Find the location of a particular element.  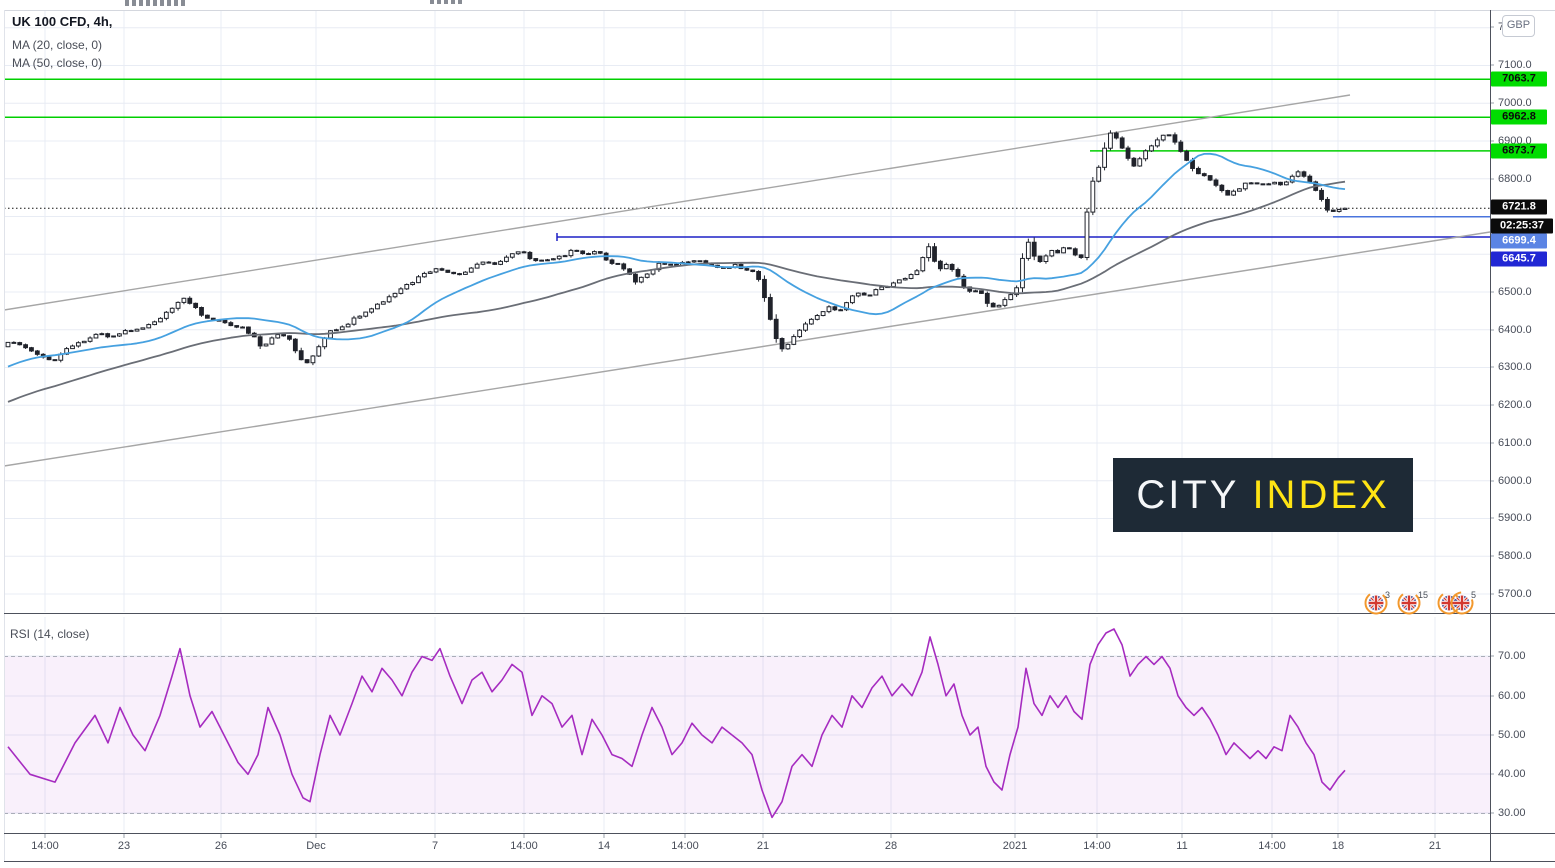

price-tick-label: 6100.0 is located at coordinates (1515, 443).